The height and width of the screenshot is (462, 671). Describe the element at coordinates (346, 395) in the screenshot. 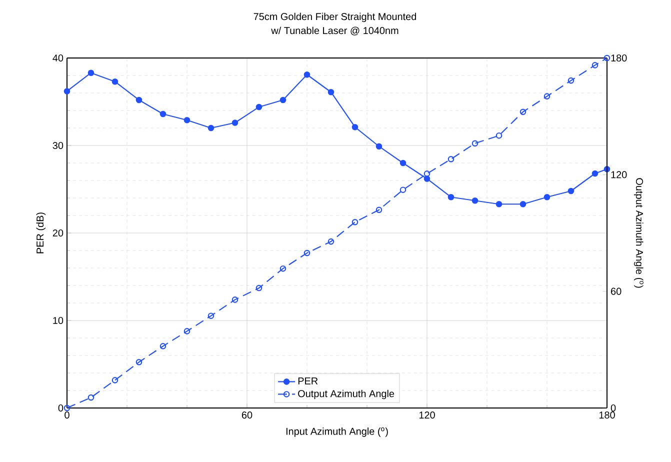

I see `legend-label: Output Azimuth Angle` at that location.